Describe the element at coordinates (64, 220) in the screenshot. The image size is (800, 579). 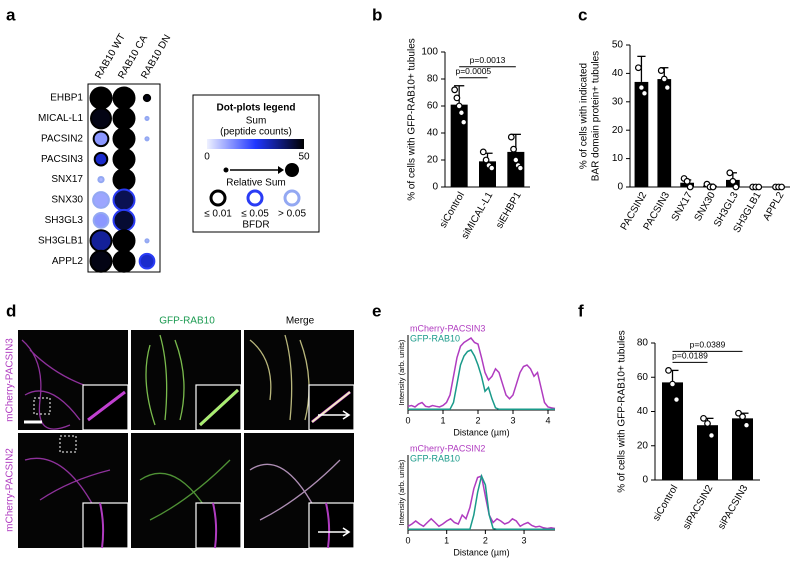
I see `row-label: SH3GL3` at that location.